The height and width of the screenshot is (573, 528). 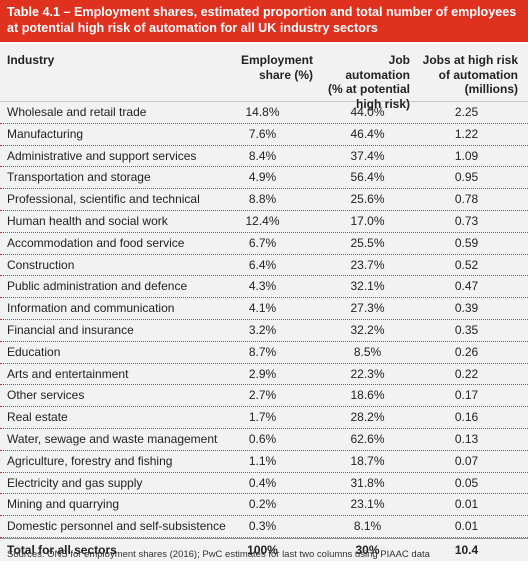 I want to click on automation-cell: 23.7%, so click(x=367, y=264).